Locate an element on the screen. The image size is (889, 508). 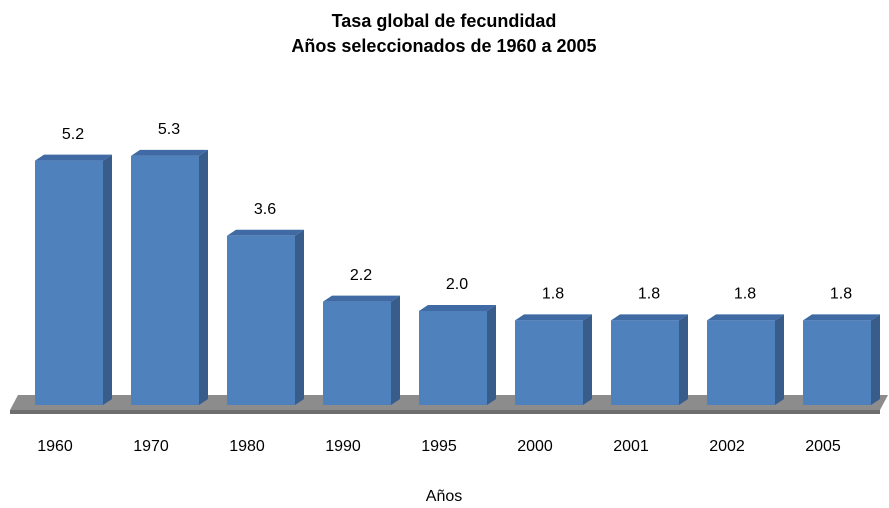
value-label: 2.0 is located at coordinates (457, 284).